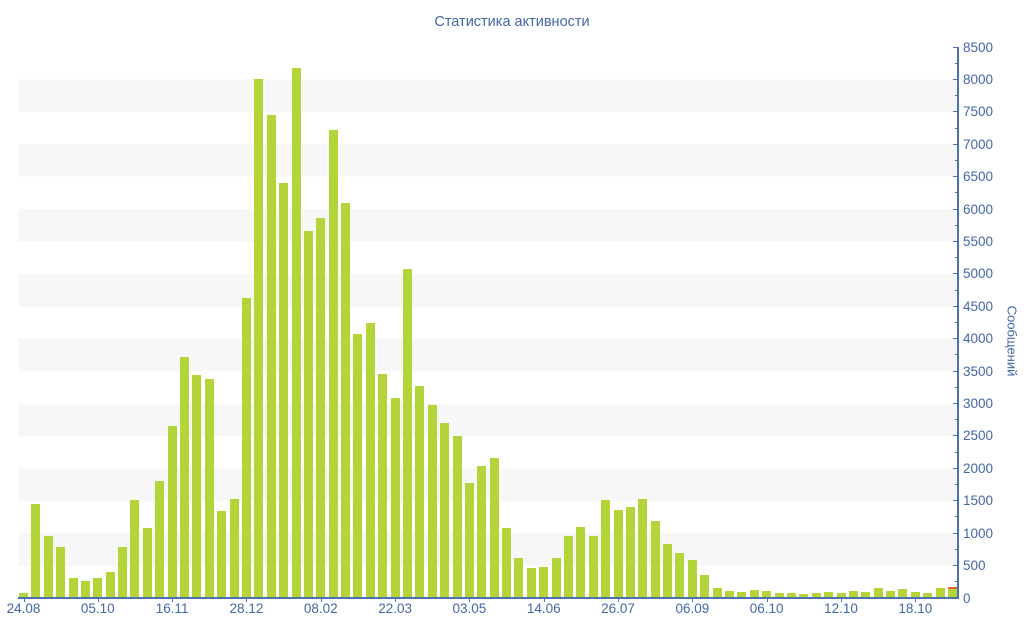 This screenshot has height=640, width=1024. What do you see at coordinates (967, 598) in the screenshot?
I see `y-tick-label: 0` at bounding box center [967, 598].